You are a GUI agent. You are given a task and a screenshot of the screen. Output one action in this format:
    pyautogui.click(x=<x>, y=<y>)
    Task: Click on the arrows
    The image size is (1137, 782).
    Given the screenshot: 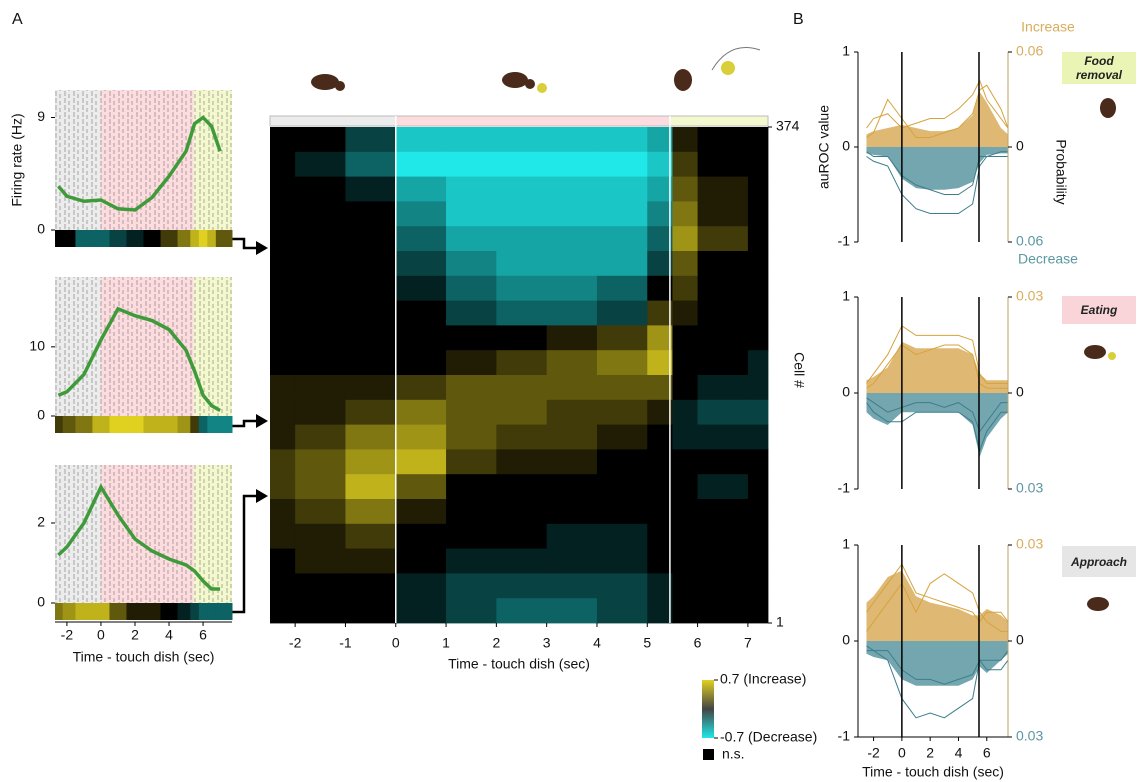 What is the action you would take?
    pyautogui.click(x=244, y=425)
    